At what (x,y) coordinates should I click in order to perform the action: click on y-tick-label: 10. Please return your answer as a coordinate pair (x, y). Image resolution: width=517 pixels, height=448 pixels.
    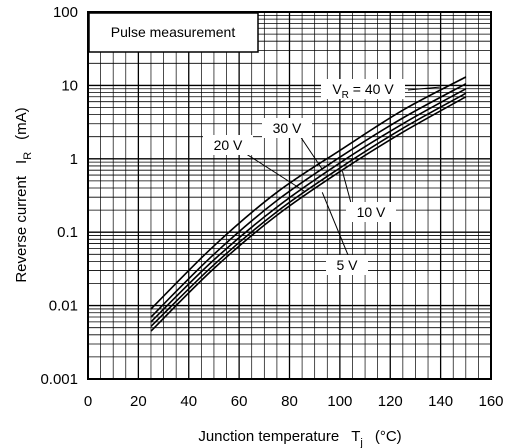
    Looking at the image, I should click on (69, 85).